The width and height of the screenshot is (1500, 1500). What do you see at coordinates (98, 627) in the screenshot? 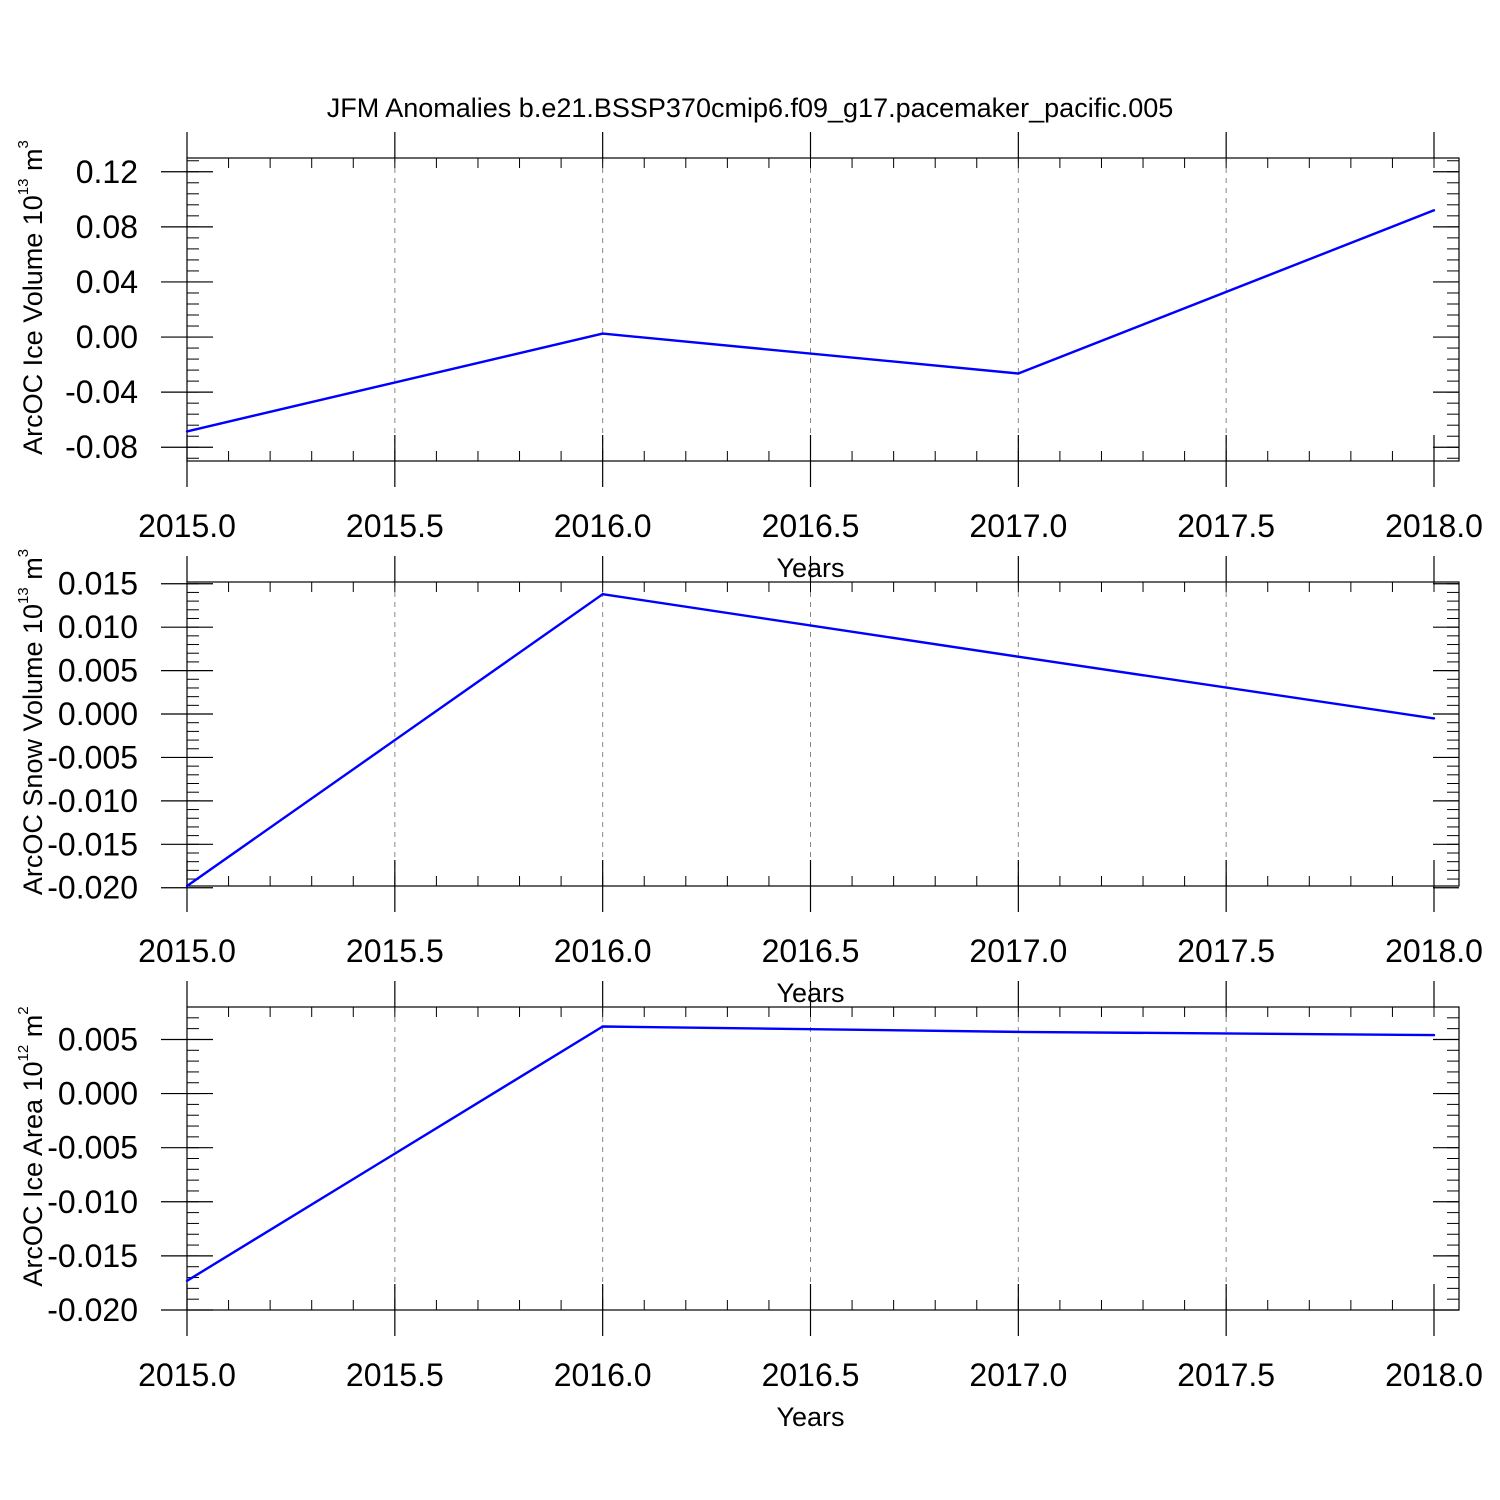
I see `y-tick-label: 0.010` at bounding box center [98, 627].